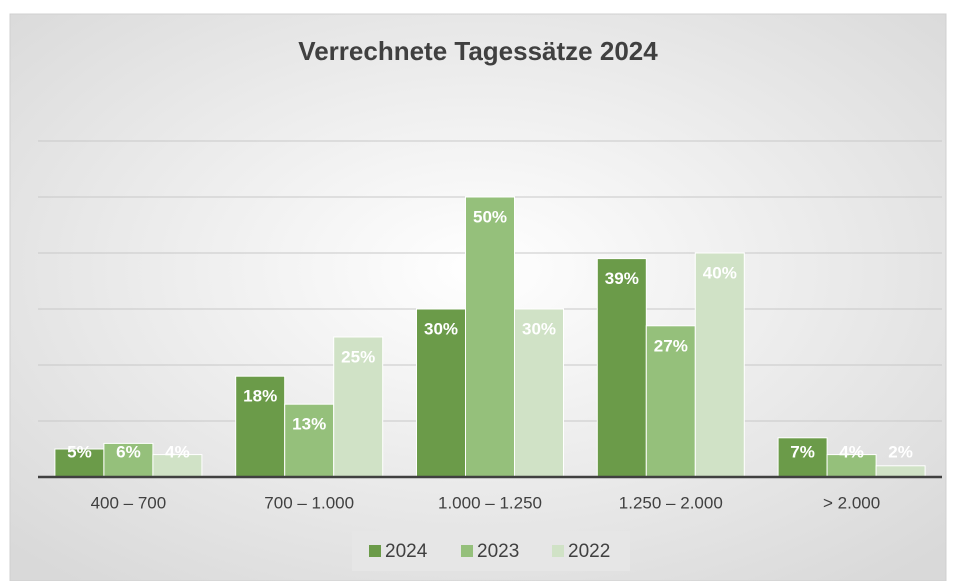  I want to click on data-label: 2%, so click(900, 451).